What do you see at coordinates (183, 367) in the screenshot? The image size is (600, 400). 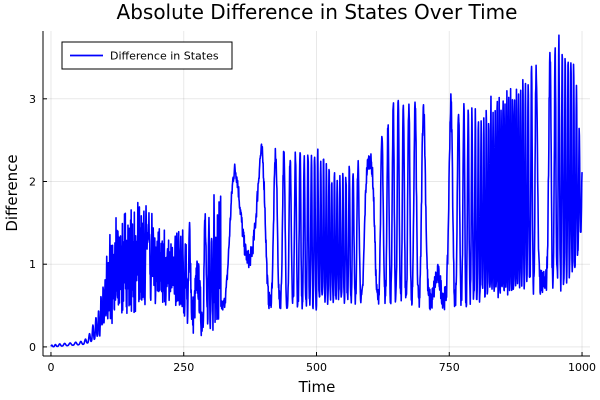 I see `x-tick-label: 250` at bounding box center [183, 367].